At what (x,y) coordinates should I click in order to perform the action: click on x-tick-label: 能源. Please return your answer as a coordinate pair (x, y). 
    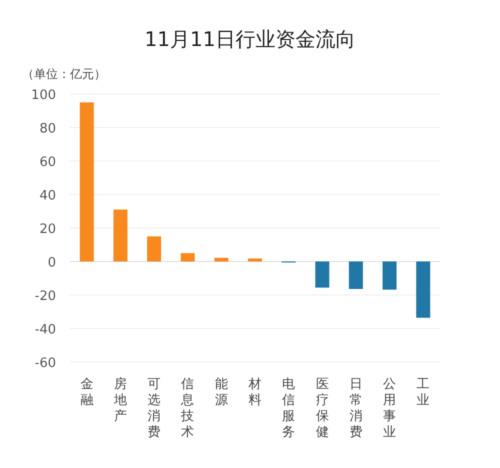
    Looking at the image, I should click on (221, 392).